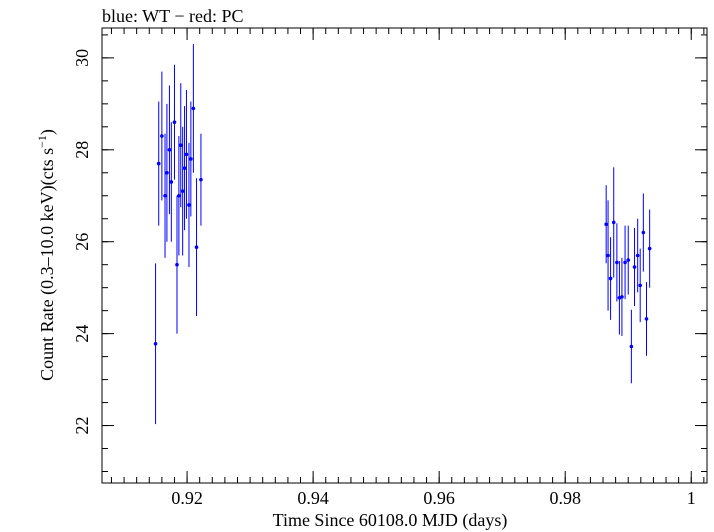  I want to click on x-tick-labels: 0.92 0.94 0.96 0.98 1, so click(433, 498).